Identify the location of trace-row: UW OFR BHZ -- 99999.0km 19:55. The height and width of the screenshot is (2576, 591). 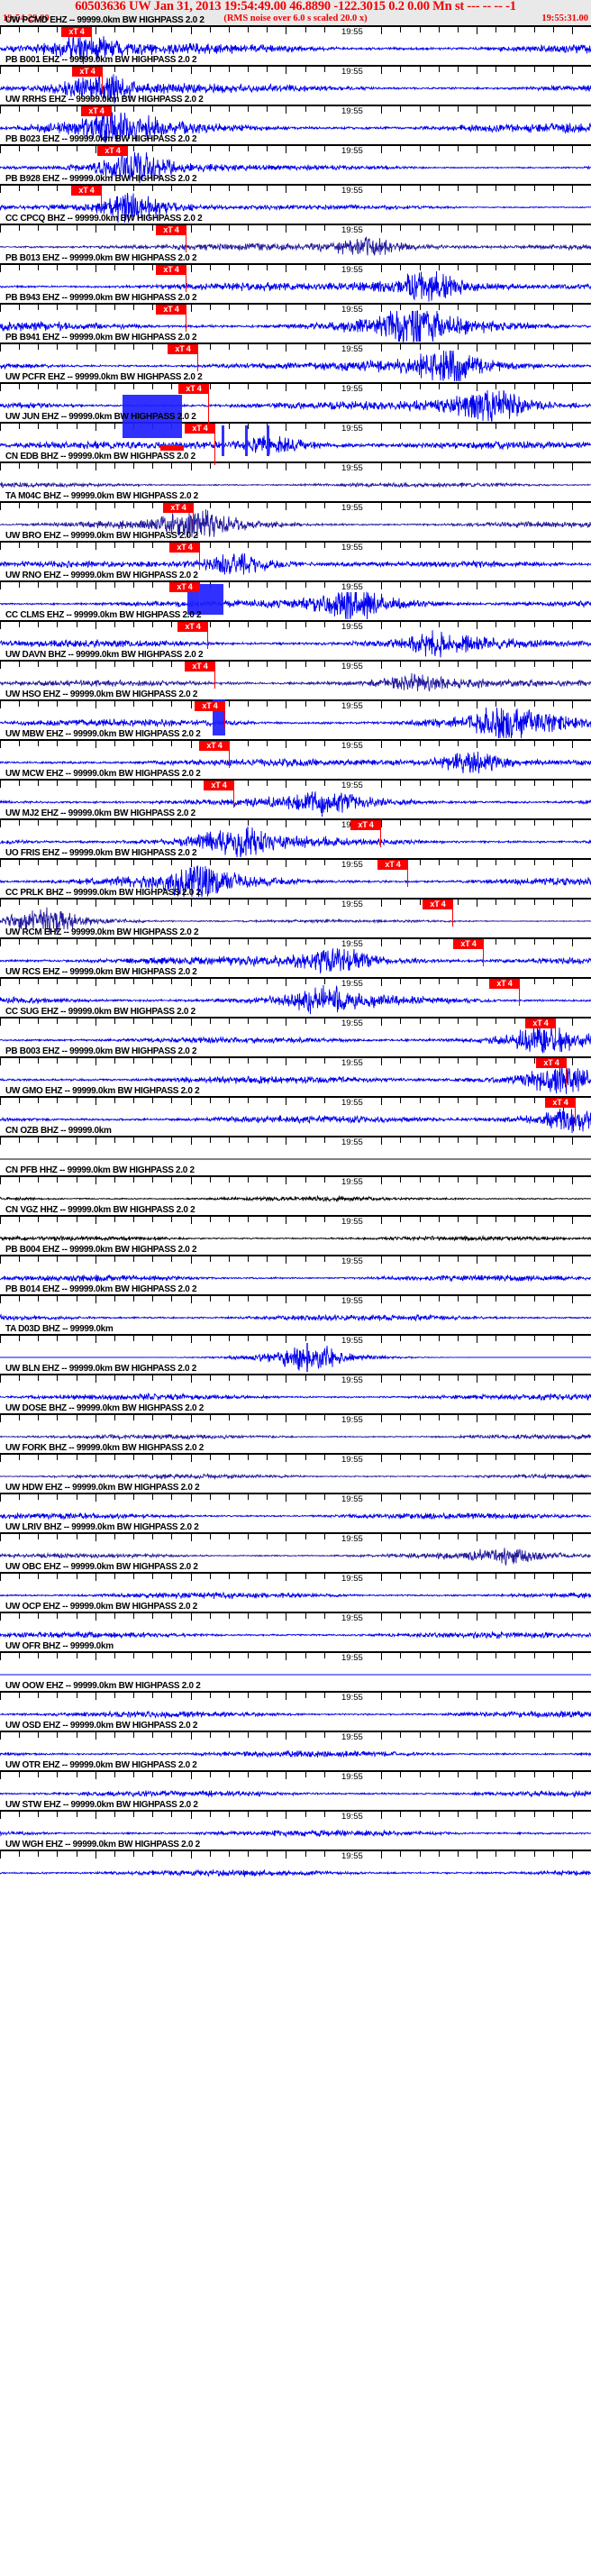
(295, 1666).